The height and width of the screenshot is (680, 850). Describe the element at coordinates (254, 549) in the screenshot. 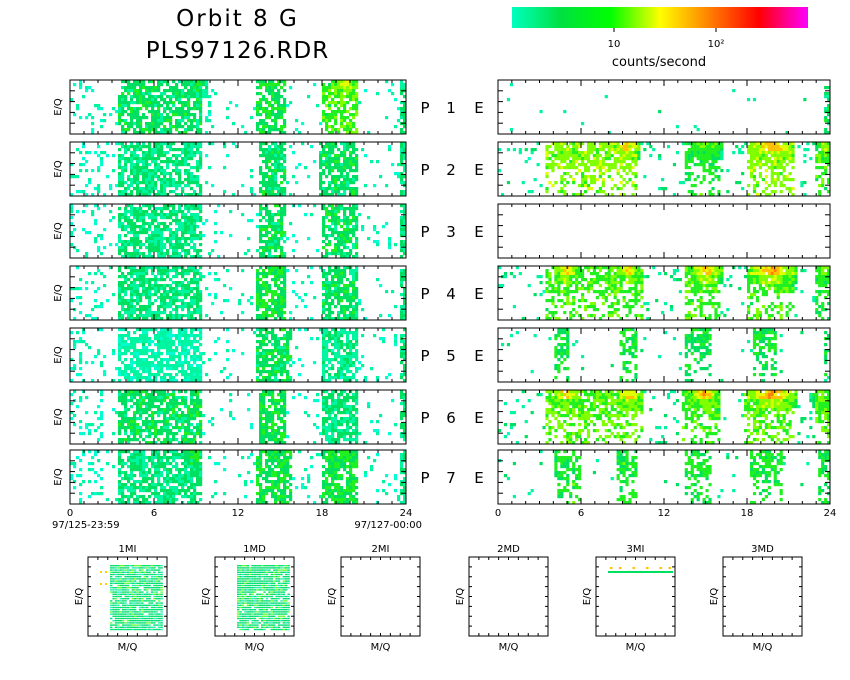

I see `mass-panel-title: 1MD` at that location.